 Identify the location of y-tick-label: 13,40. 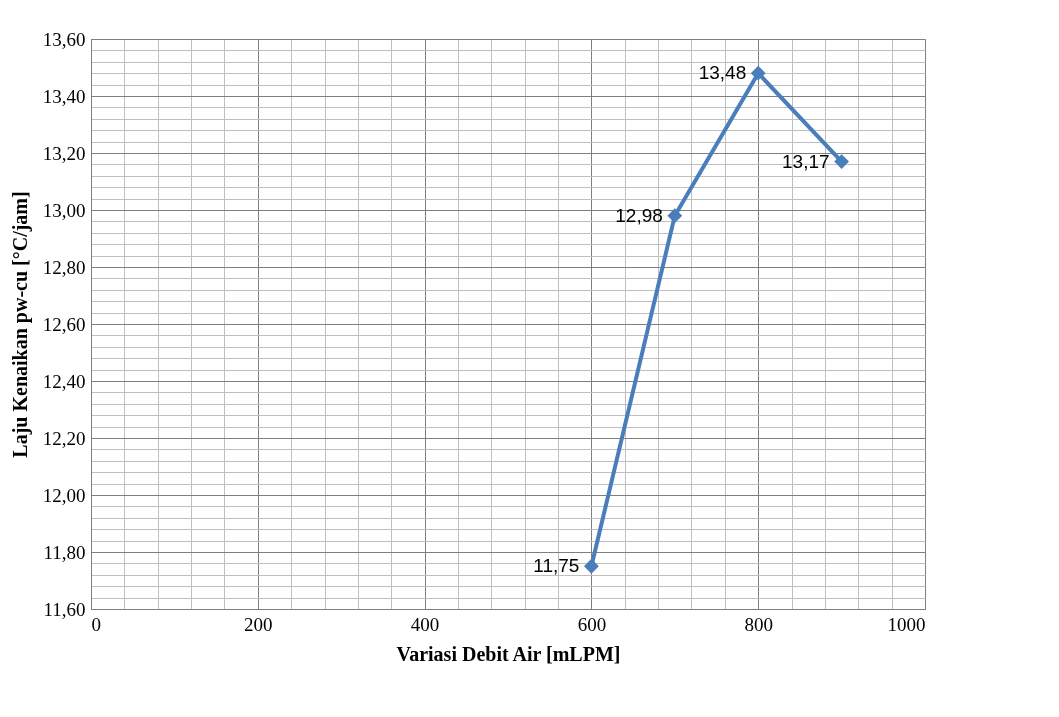
(64, 96).